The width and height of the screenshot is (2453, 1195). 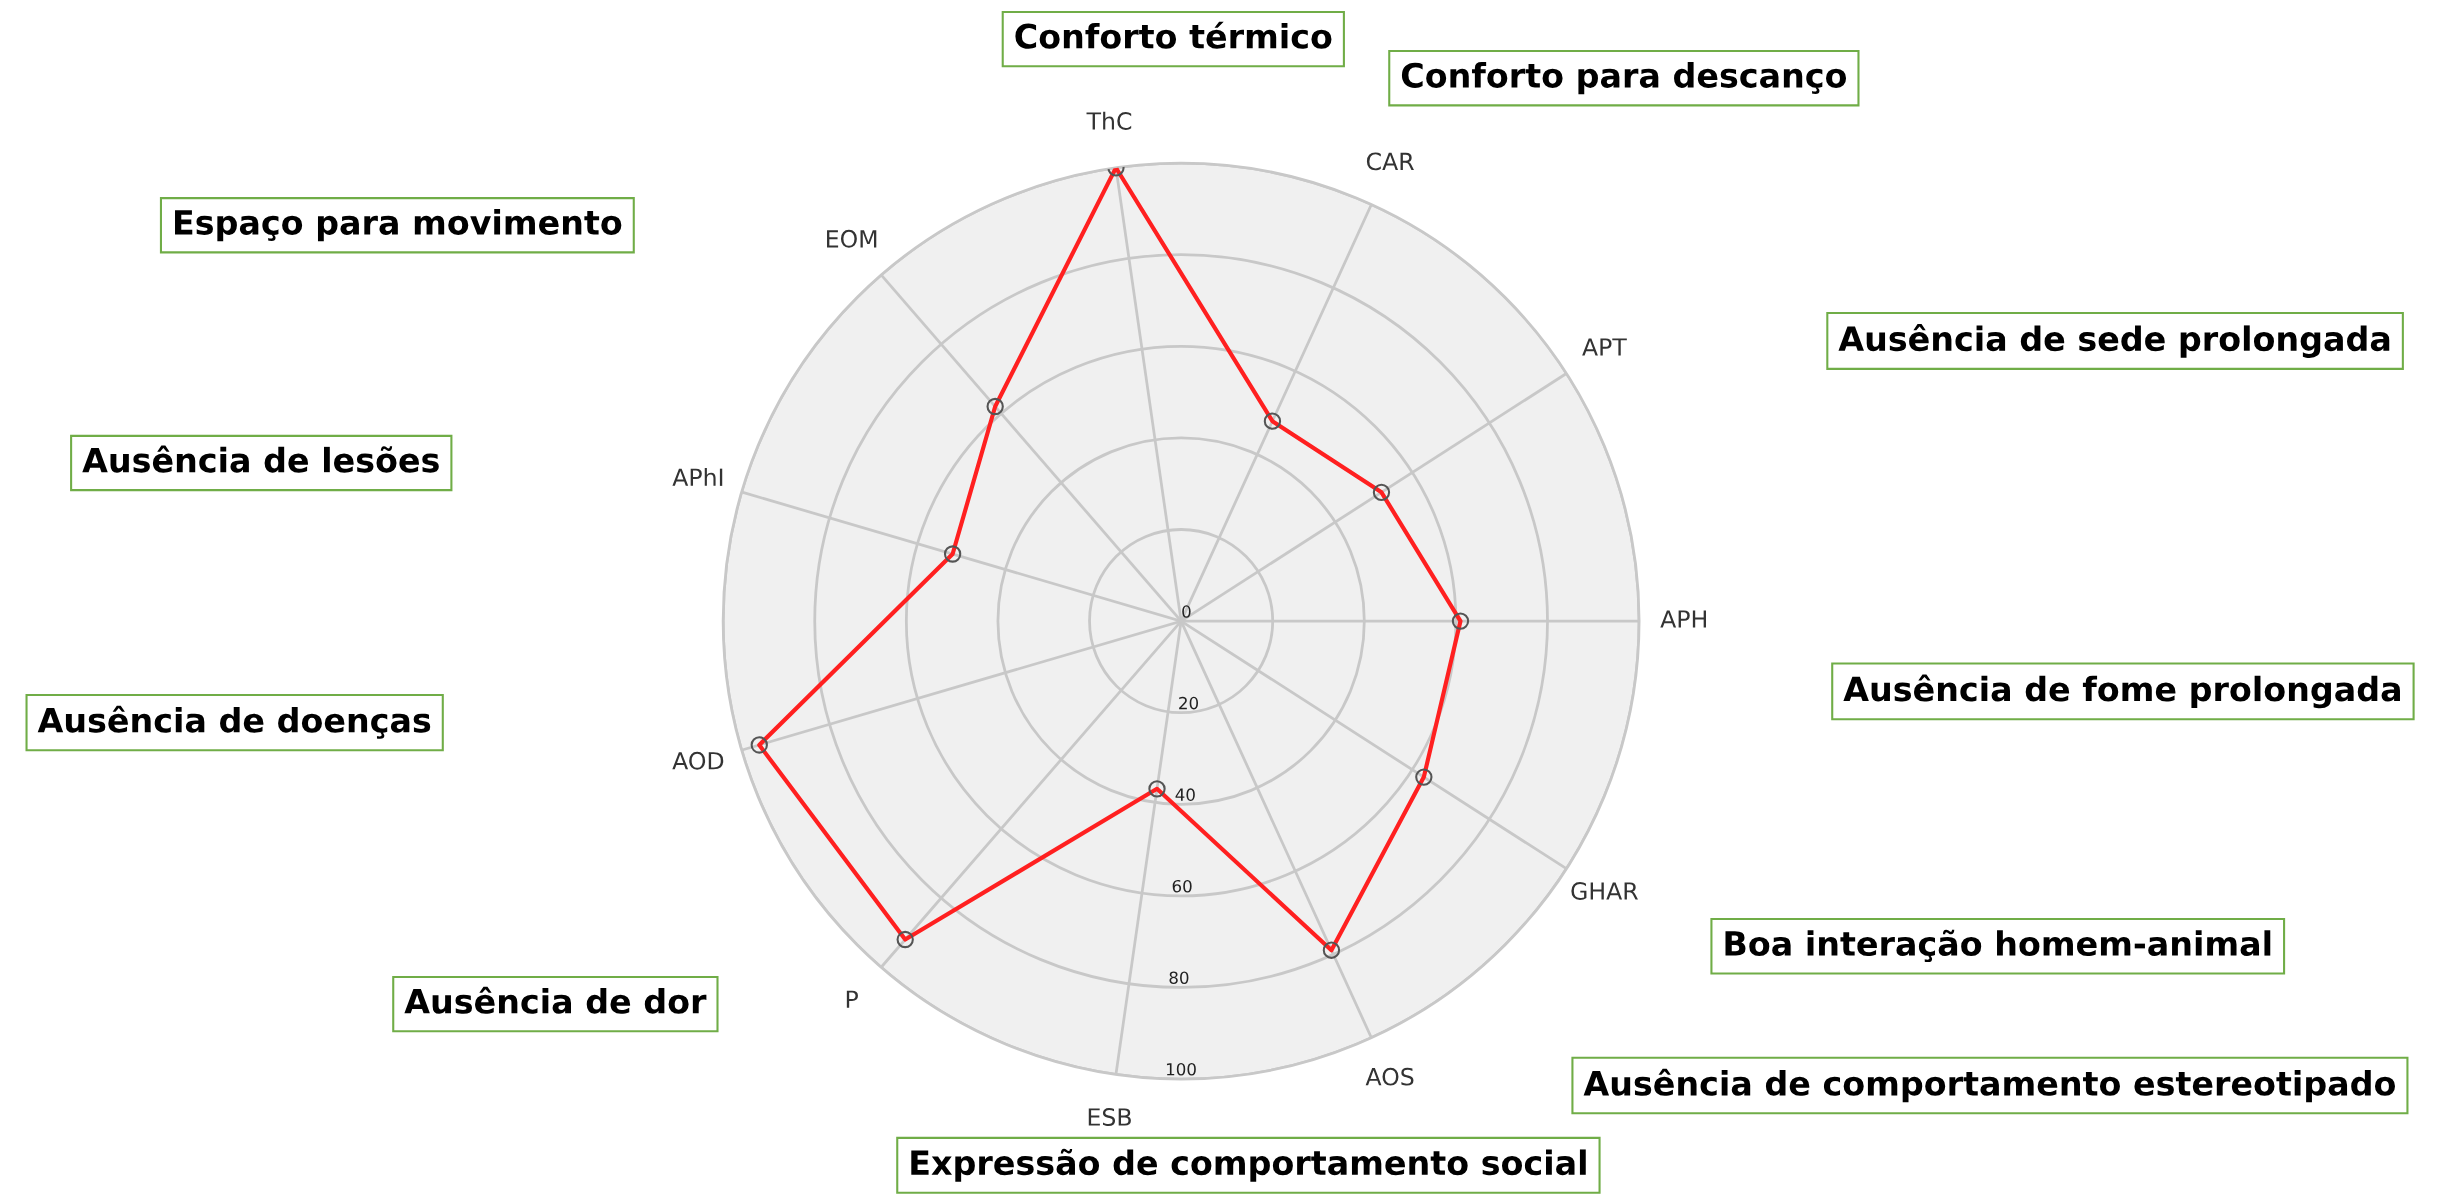 I want to click on spoke-label: AOS, so click(x=1389, y=1076).